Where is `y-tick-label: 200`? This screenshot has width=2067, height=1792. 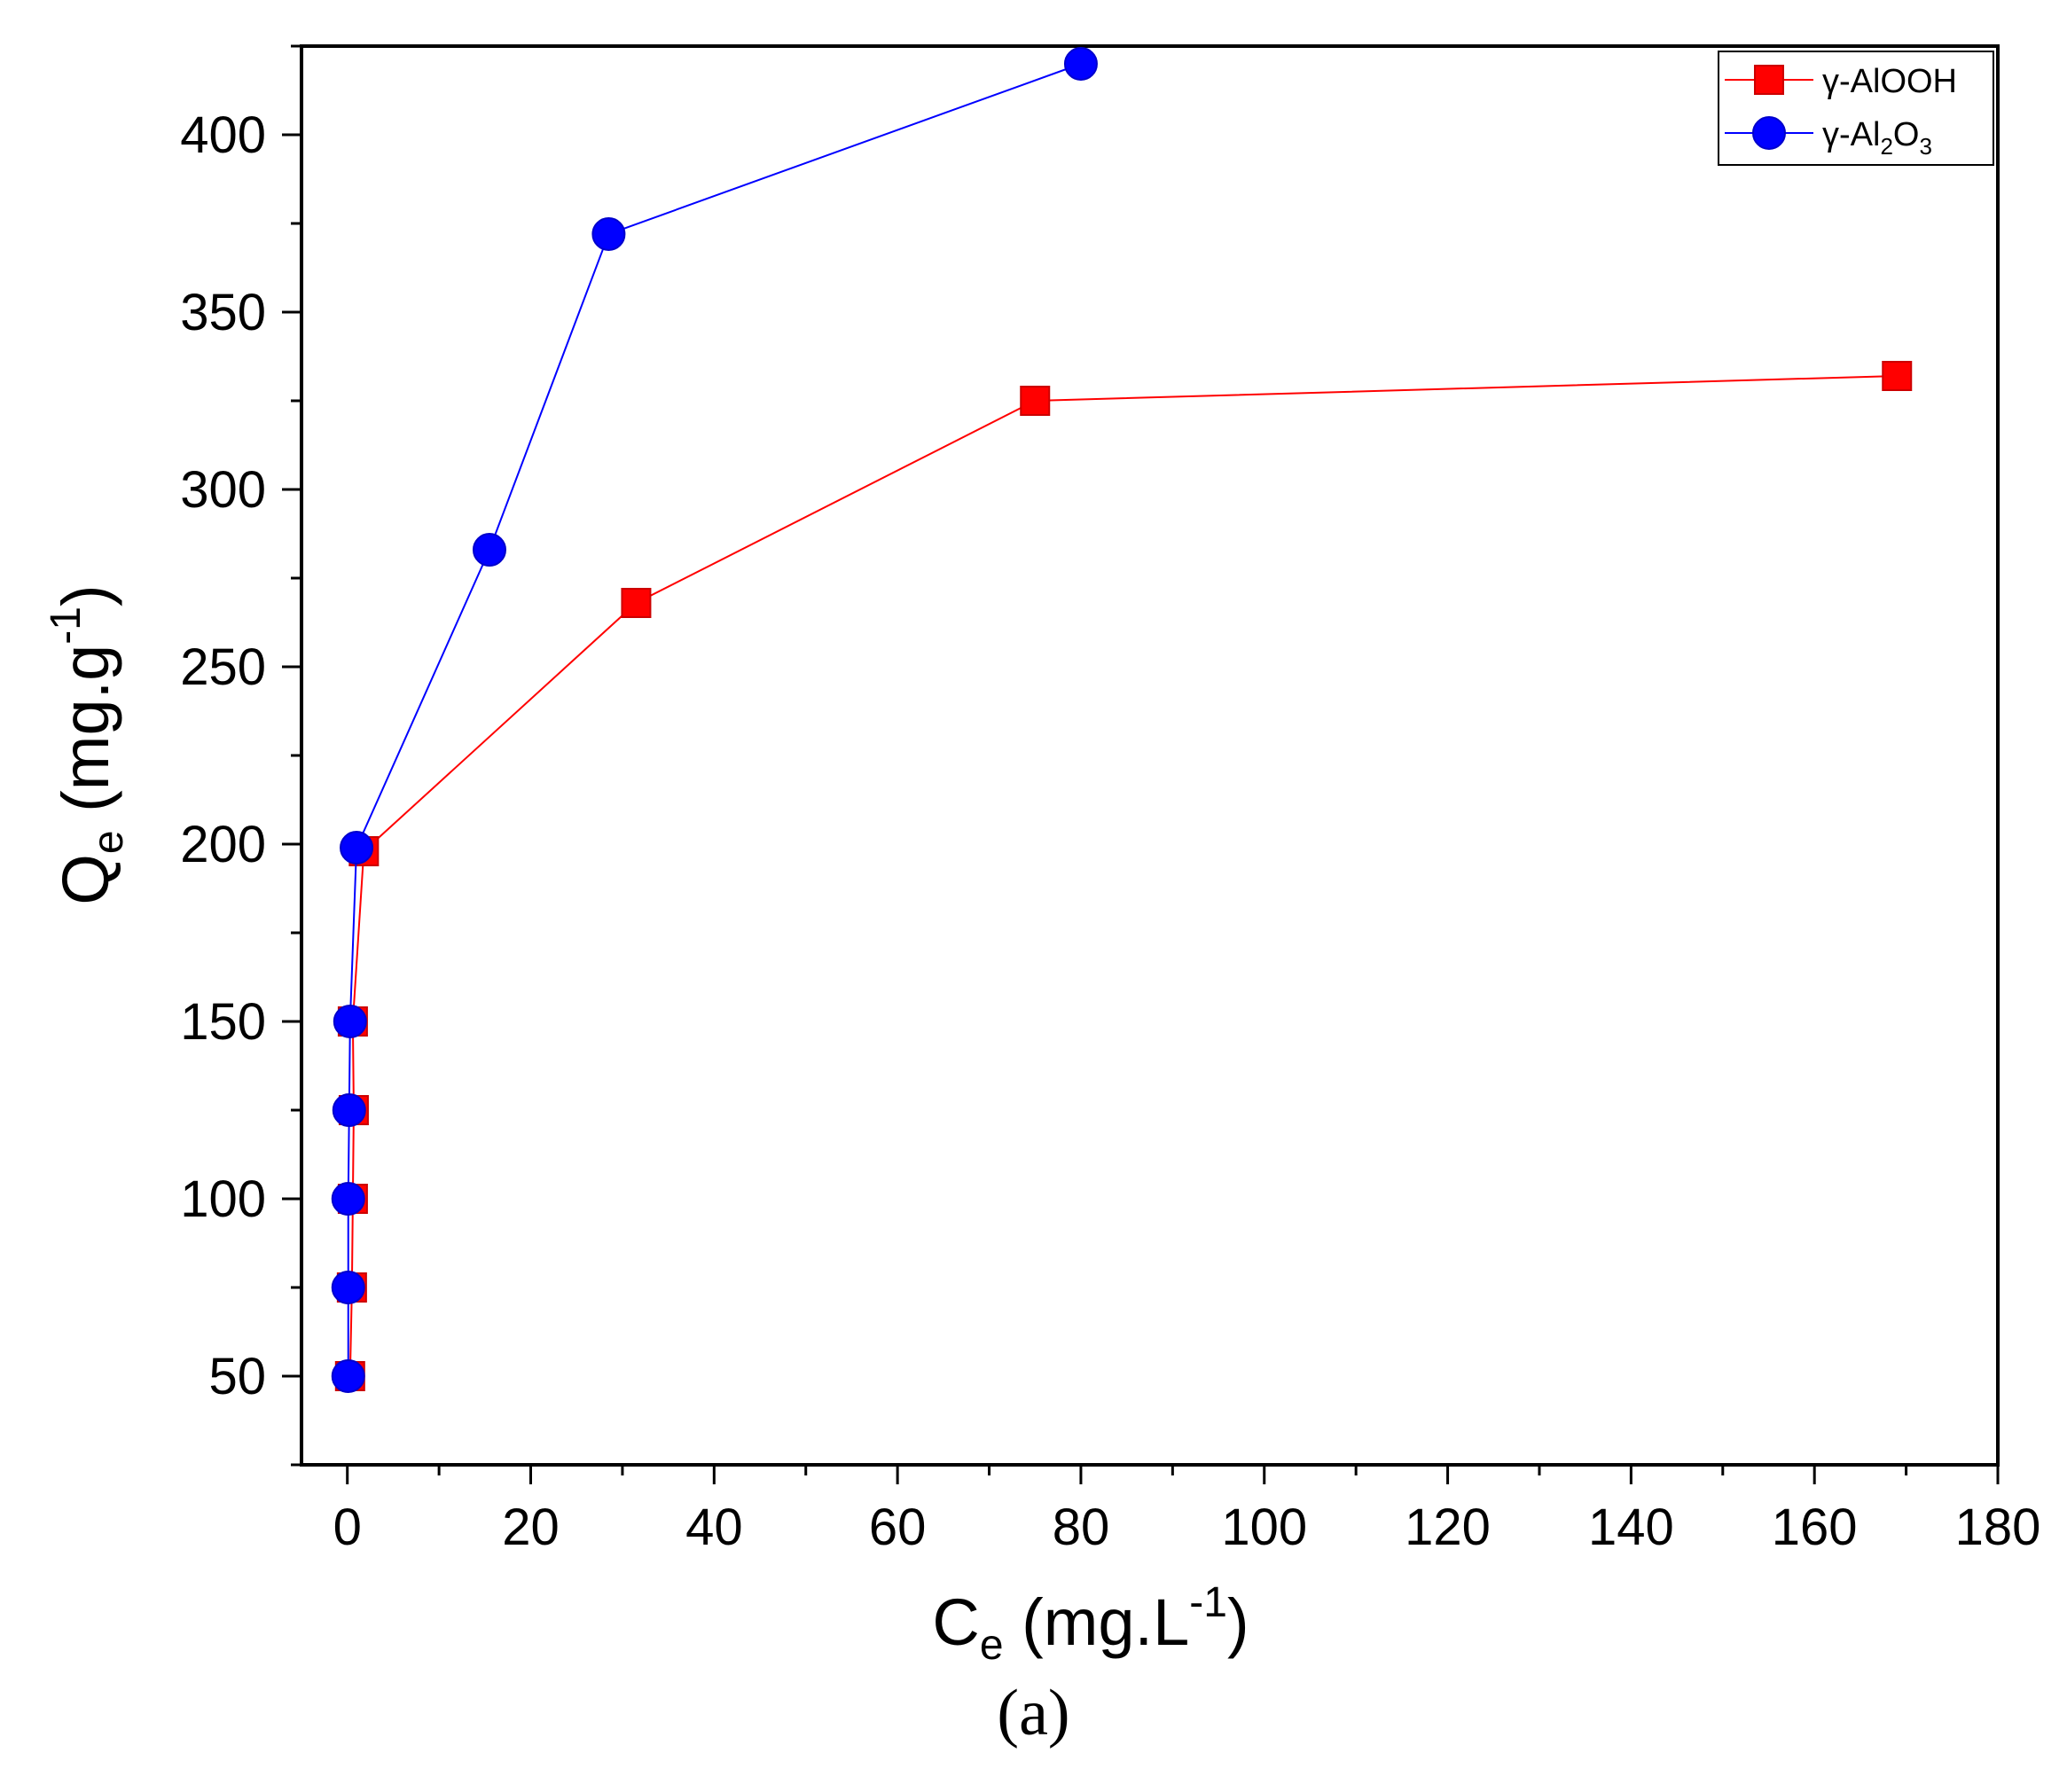
y-tick-label: 200 is located at coordinates (223, 844).